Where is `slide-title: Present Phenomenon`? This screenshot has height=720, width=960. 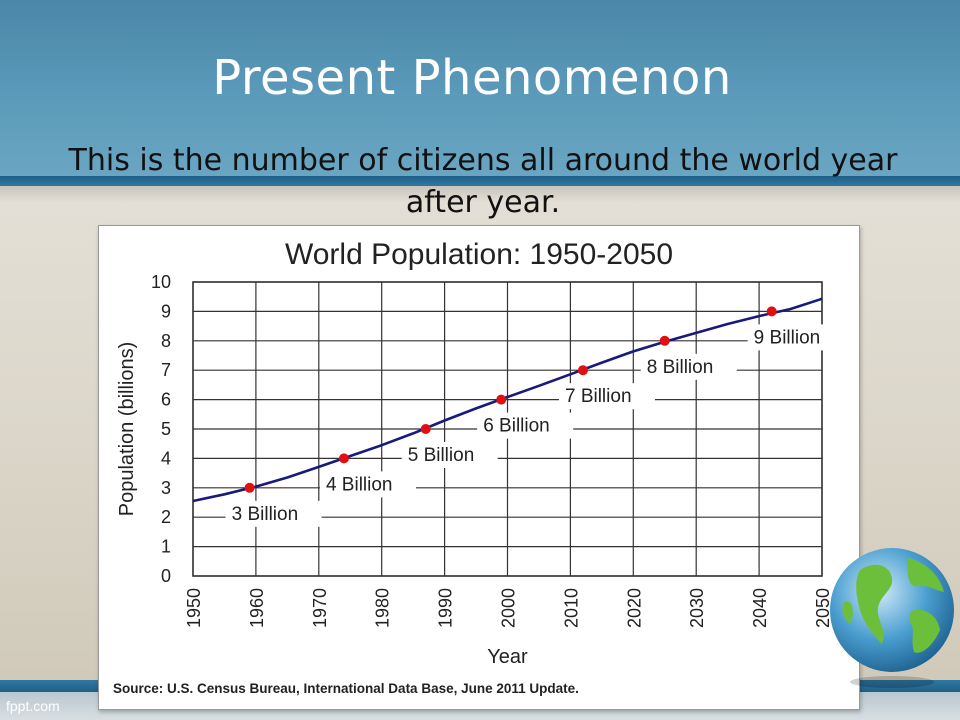 slide-title: Present Phenomenon is located at coordinates (472, 78).